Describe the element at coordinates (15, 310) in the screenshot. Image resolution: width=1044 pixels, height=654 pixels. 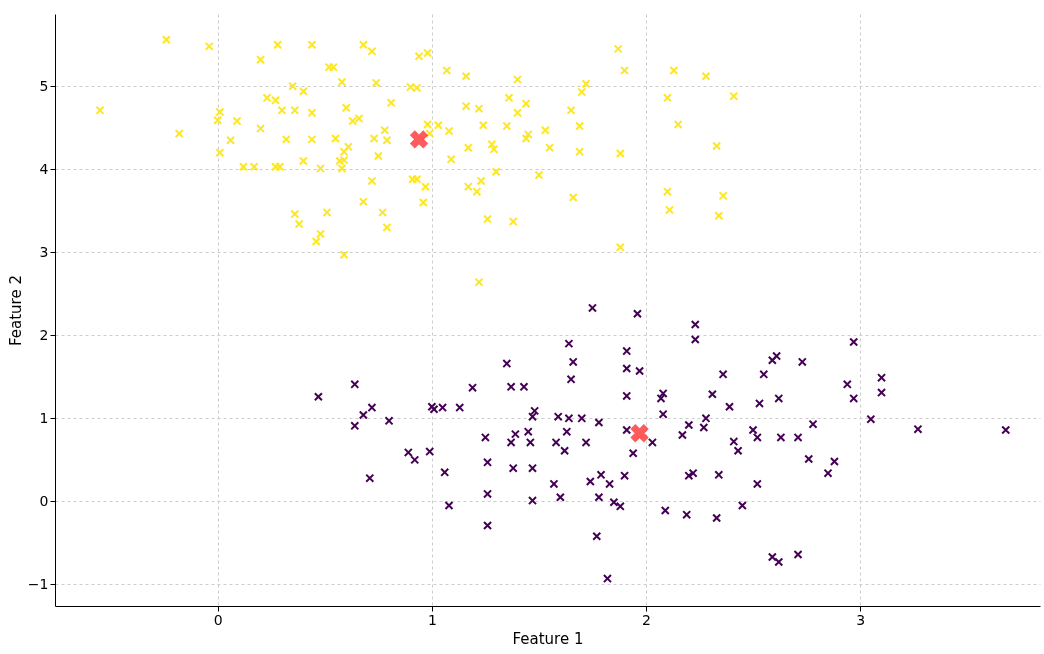
I see `y-axis-title: Feature 2` at that location.